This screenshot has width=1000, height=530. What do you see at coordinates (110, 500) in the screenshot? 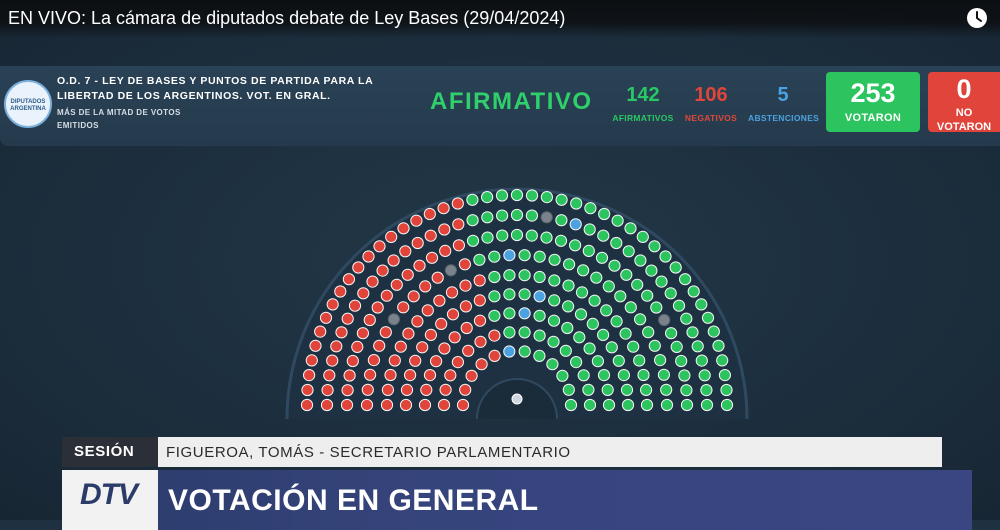
I see `channel-logo-box: DTV` at bounding box center [110, 500].